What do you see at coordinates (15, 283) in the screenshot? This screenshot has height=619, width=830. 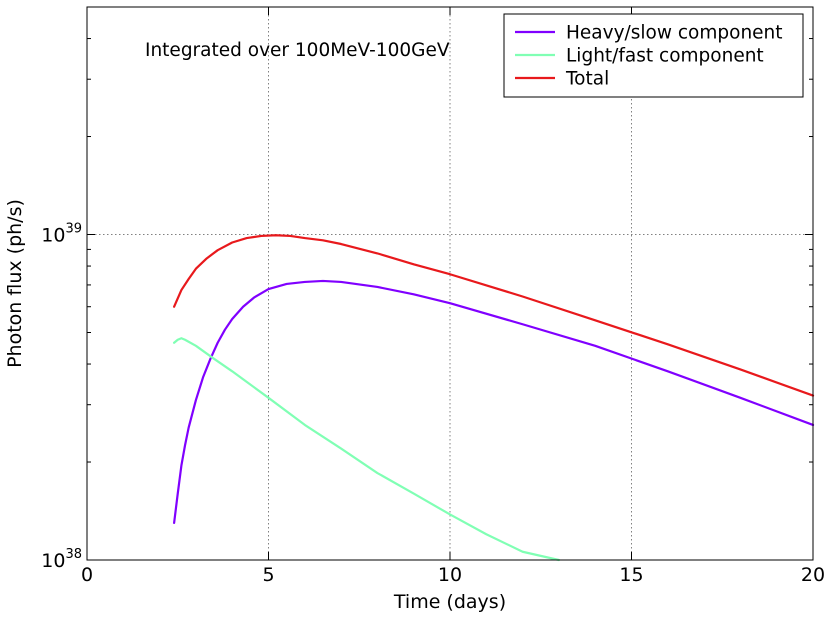 I see `y-axis-label: Photon flux (ph/s)` at bounding box center [15, 283].